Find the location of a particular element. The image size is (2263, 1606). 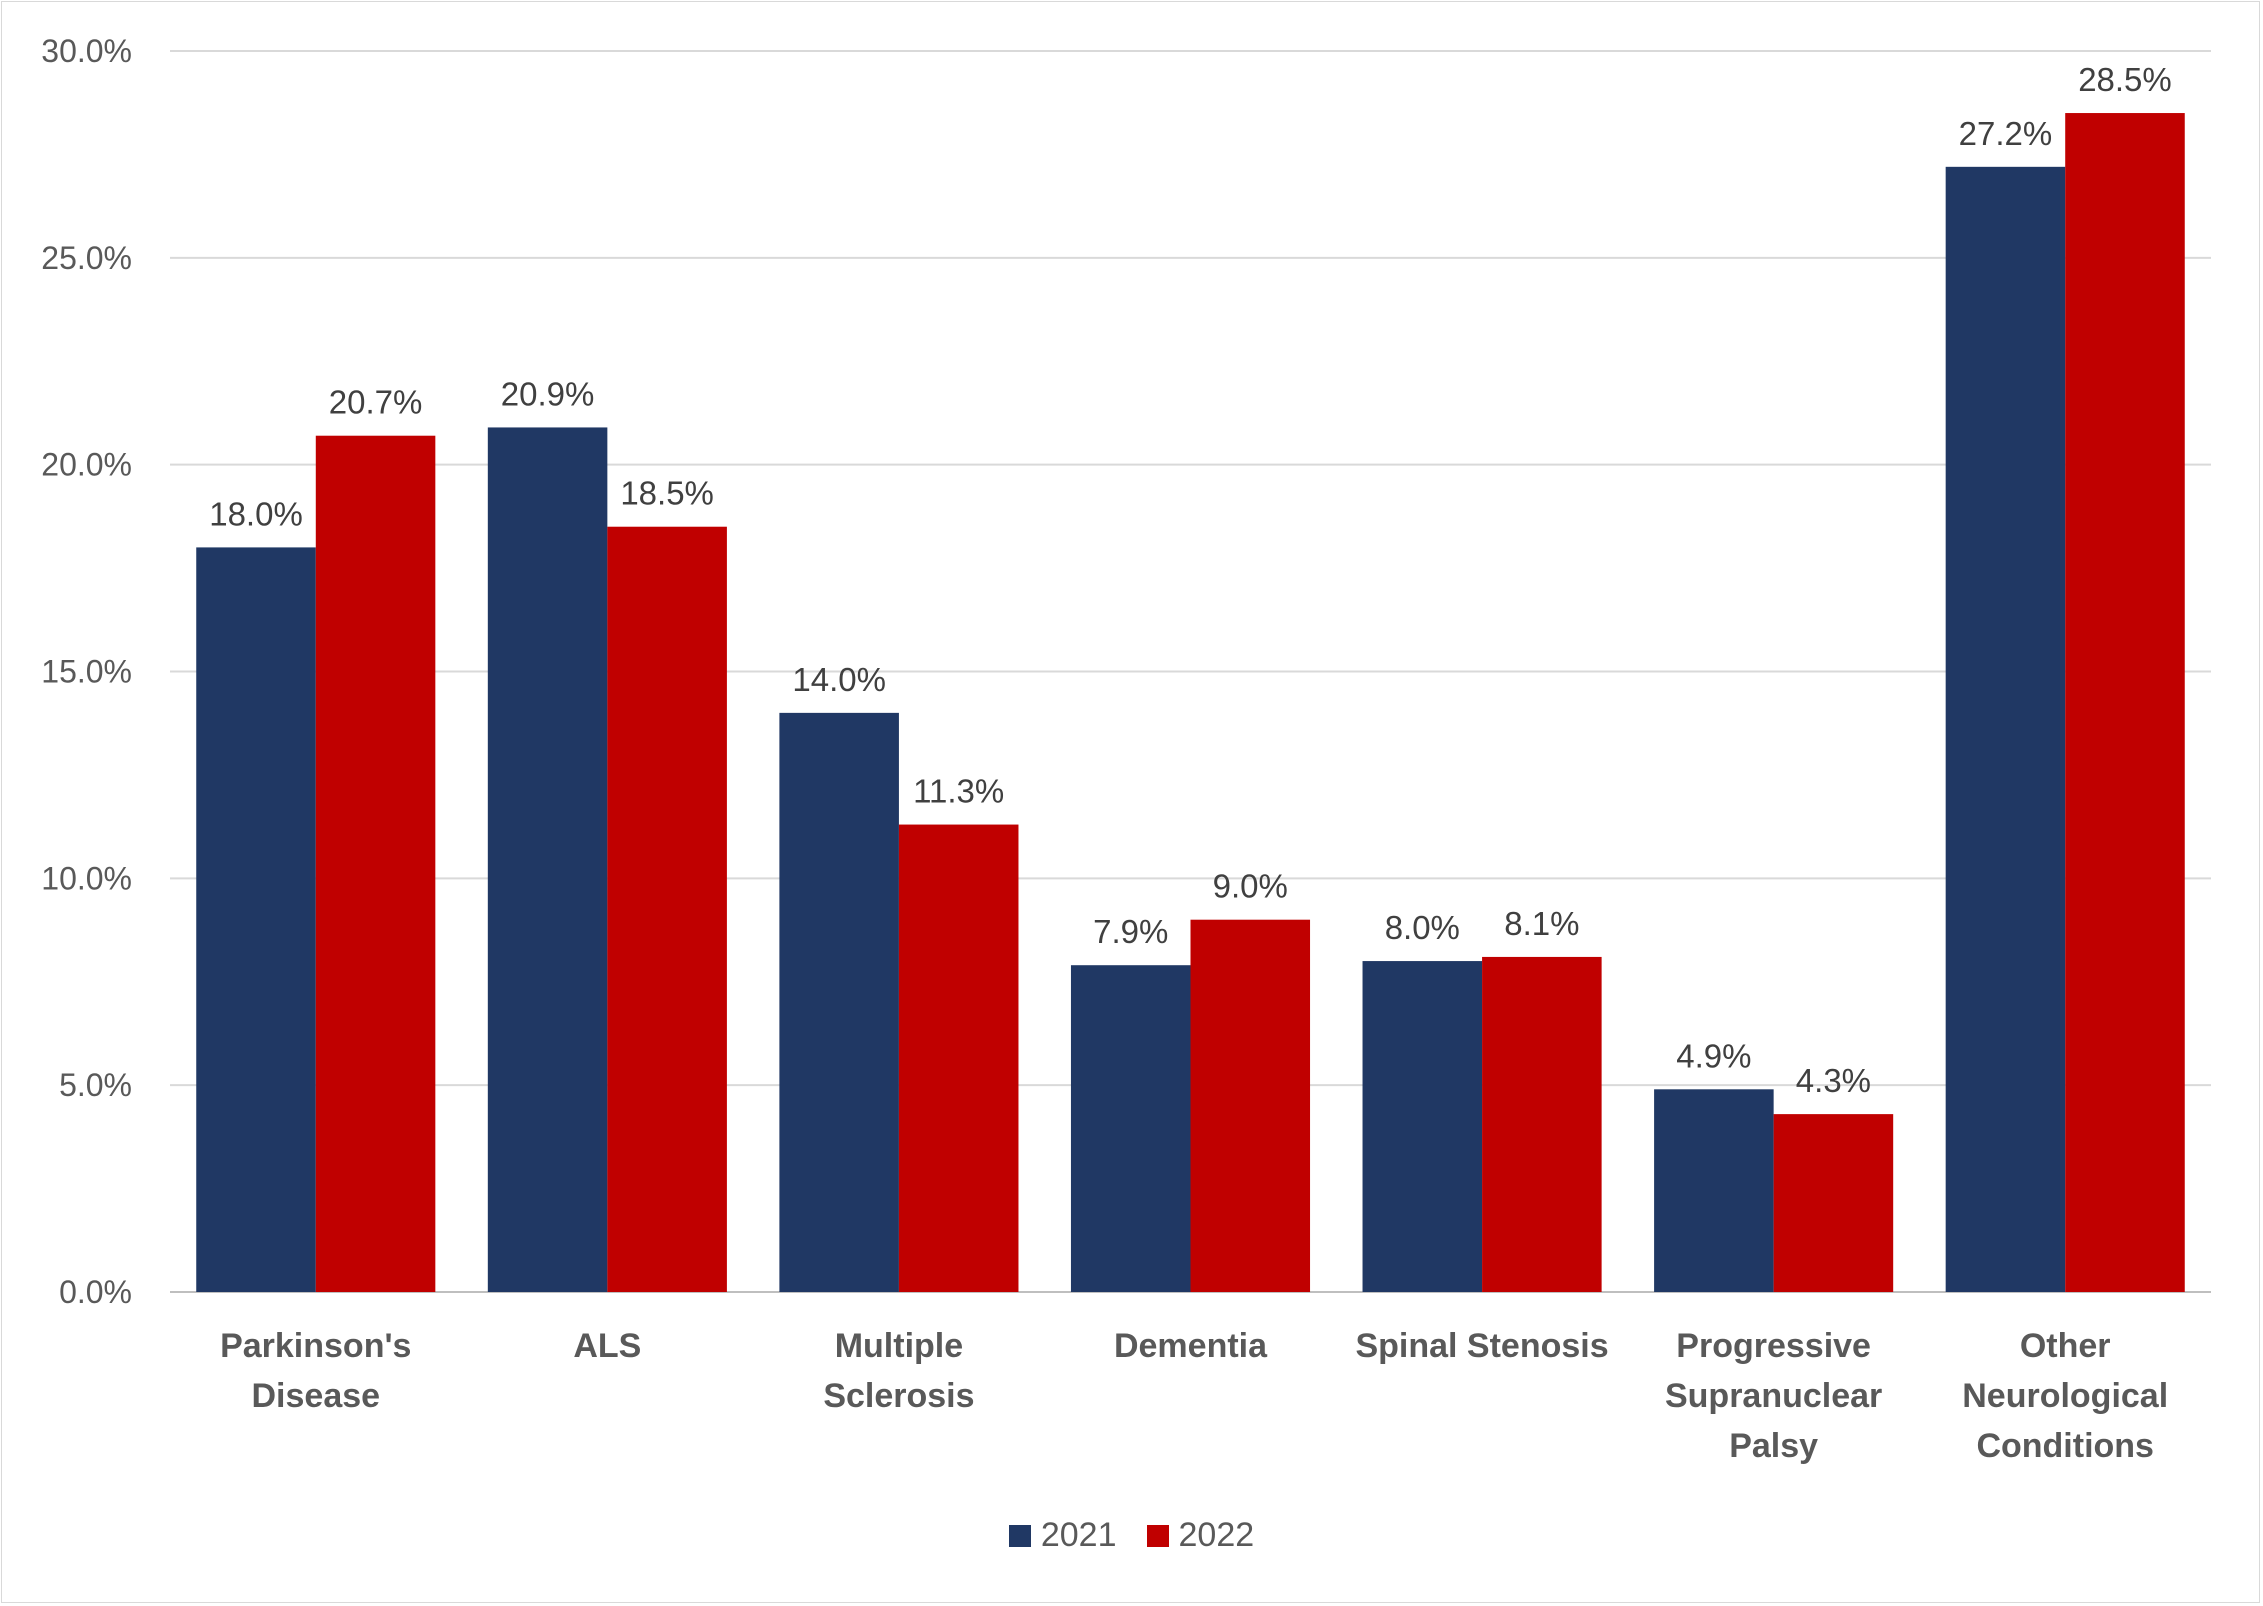

y-tick-label: 15.0% is located at coordinates (86, 672).